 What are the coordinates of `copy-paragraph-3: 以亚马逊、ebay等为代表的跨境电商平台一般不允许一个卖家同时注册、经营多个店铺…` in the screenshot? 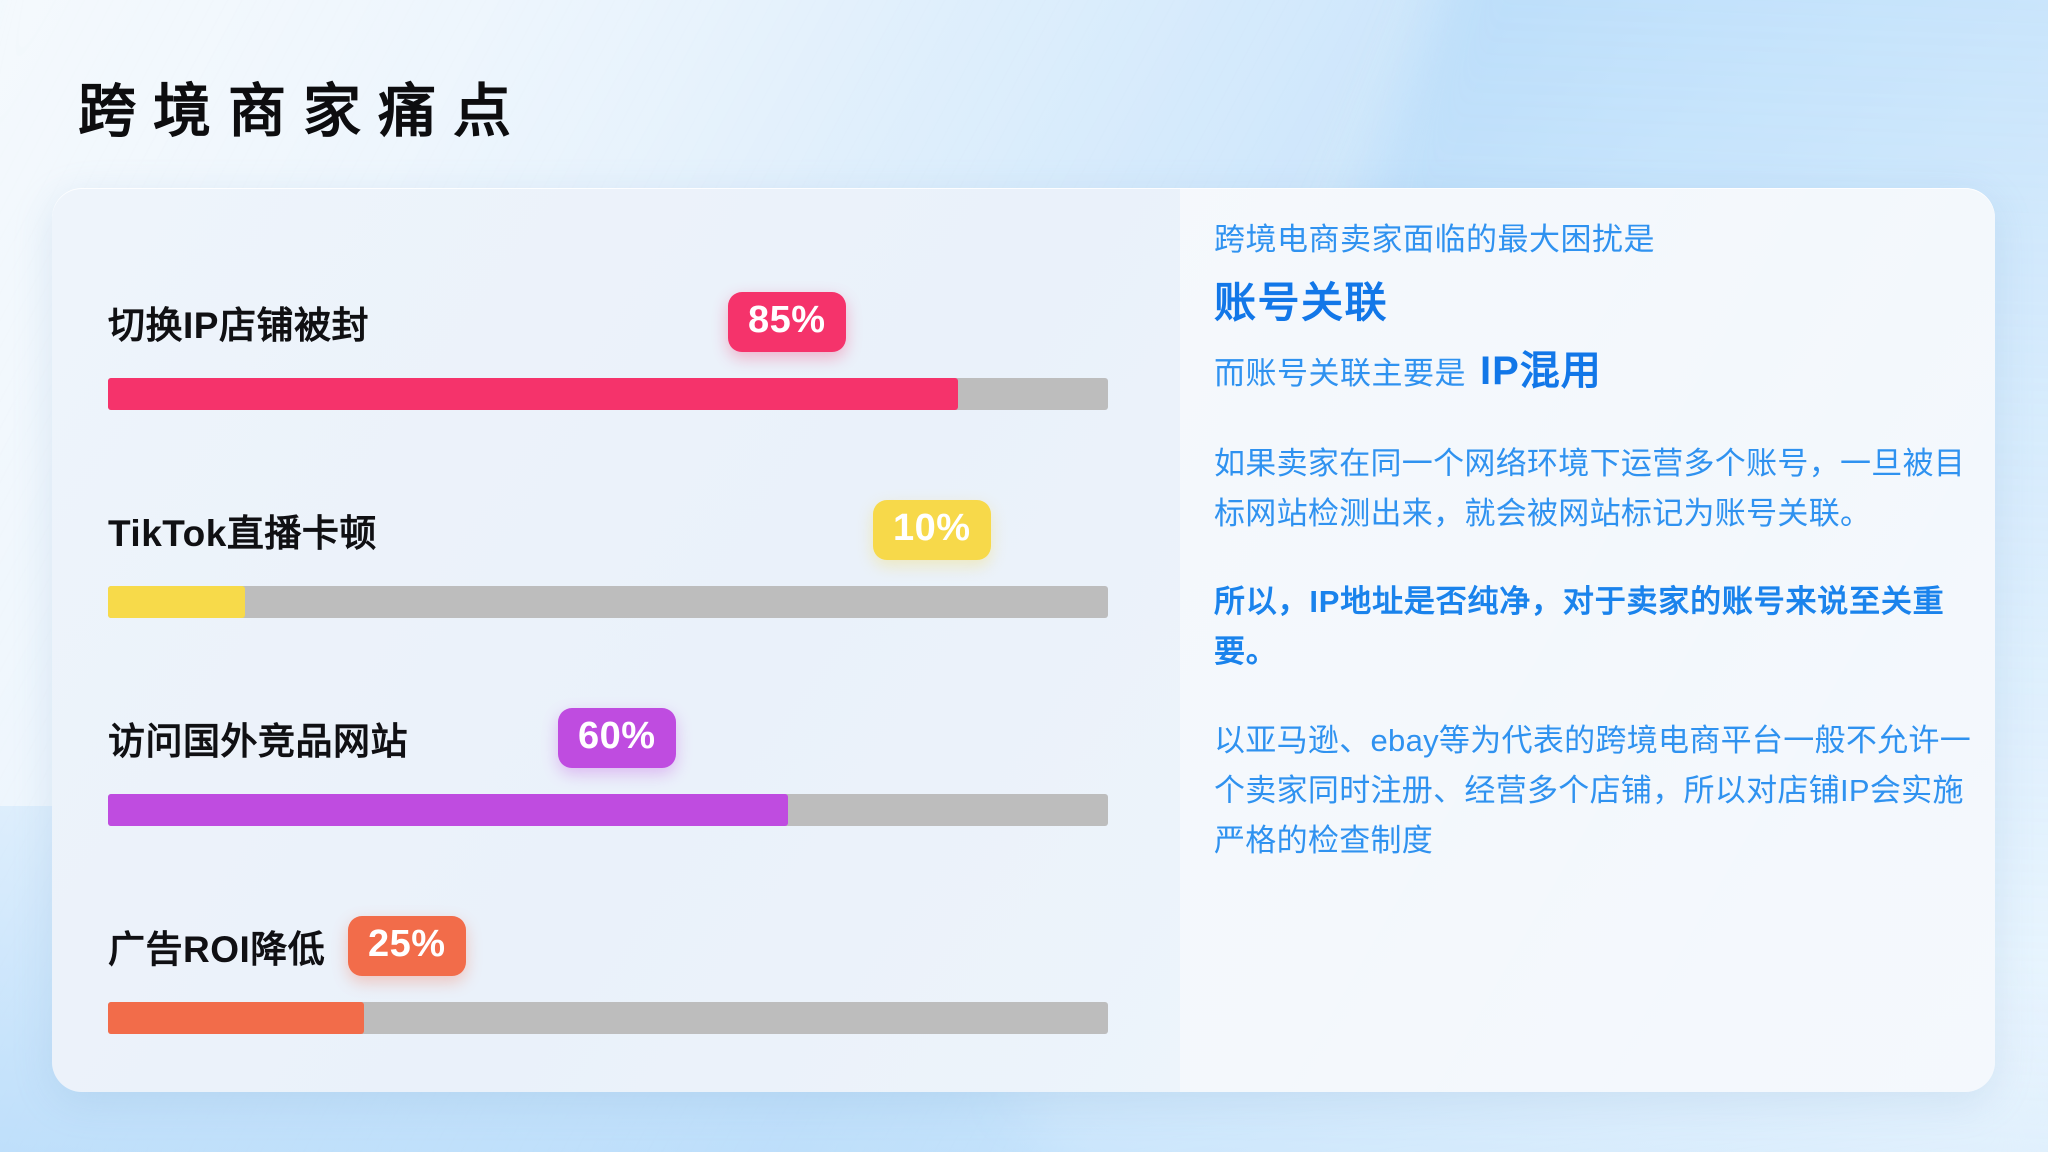 It's located at (1593, 790).